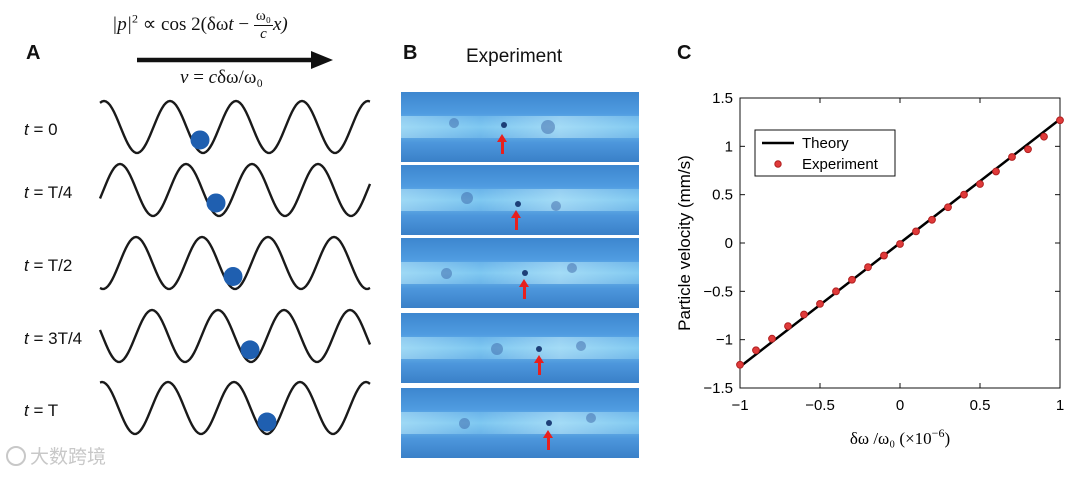  What do you see at coordinates (26, 129) in the screenshot?
I see `time-label-0-t: t` at bounding box center [26, 129].